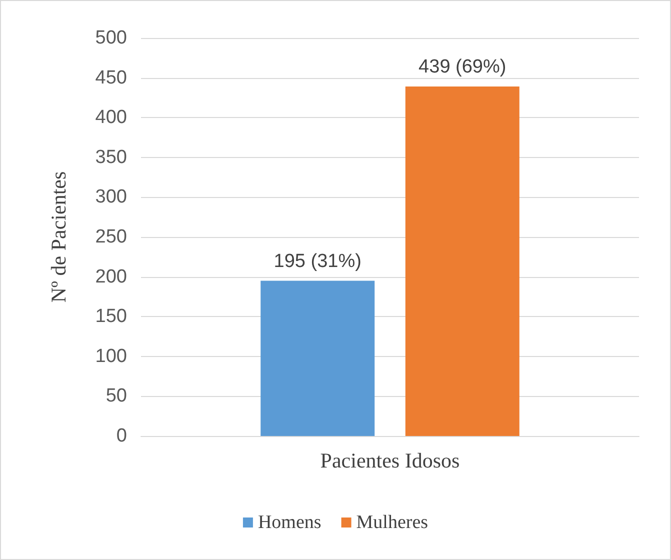 This screenshot has width=671, height=560. I want to click on y-tick-label: 50, so click(116, 396).